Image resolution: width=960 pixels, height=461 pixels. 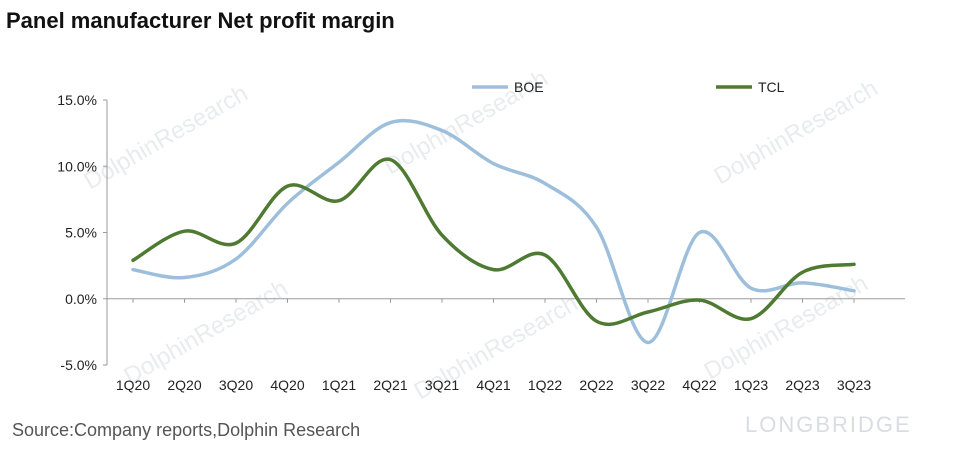 What do you see at coordinates (802, 385) in the screenshot?
I see `x-tick-label: 2Q23` at bounding box center [802, 385].